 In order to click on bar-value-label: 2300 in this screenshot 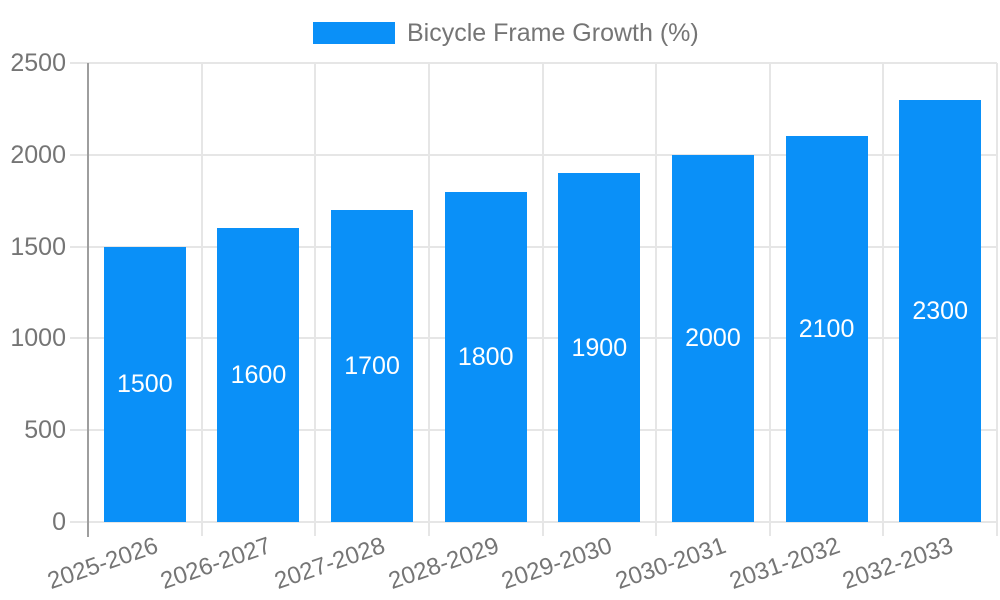, I will do `click(940, 310)`.